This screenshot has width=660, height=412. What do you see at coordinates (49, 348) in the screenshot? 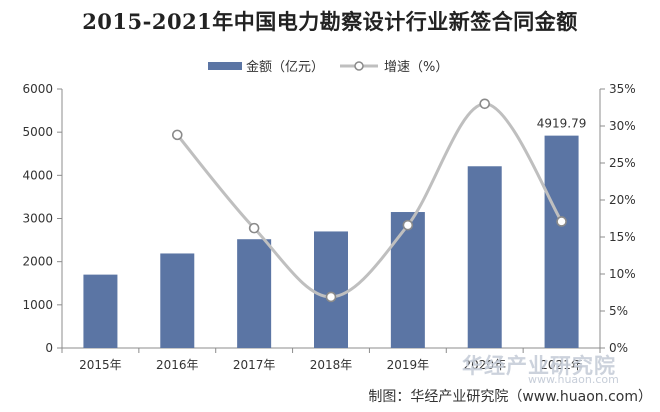
I see `y-left-tick-label: 0` at bounding box center [49, 348].